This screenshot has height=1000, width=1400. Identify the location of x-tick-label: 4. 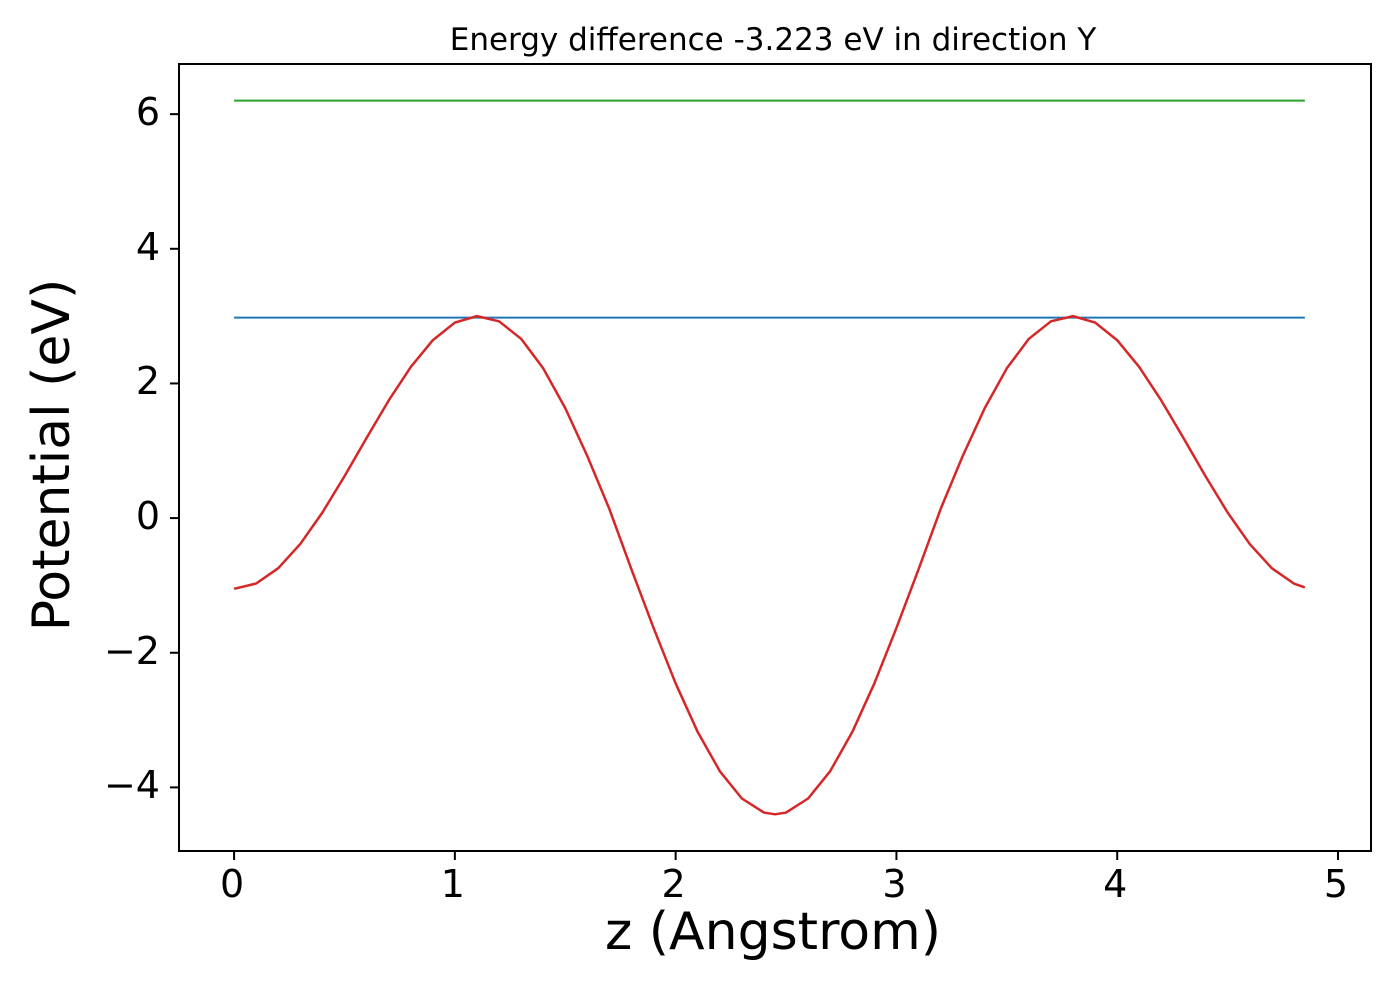
(1115, 884).